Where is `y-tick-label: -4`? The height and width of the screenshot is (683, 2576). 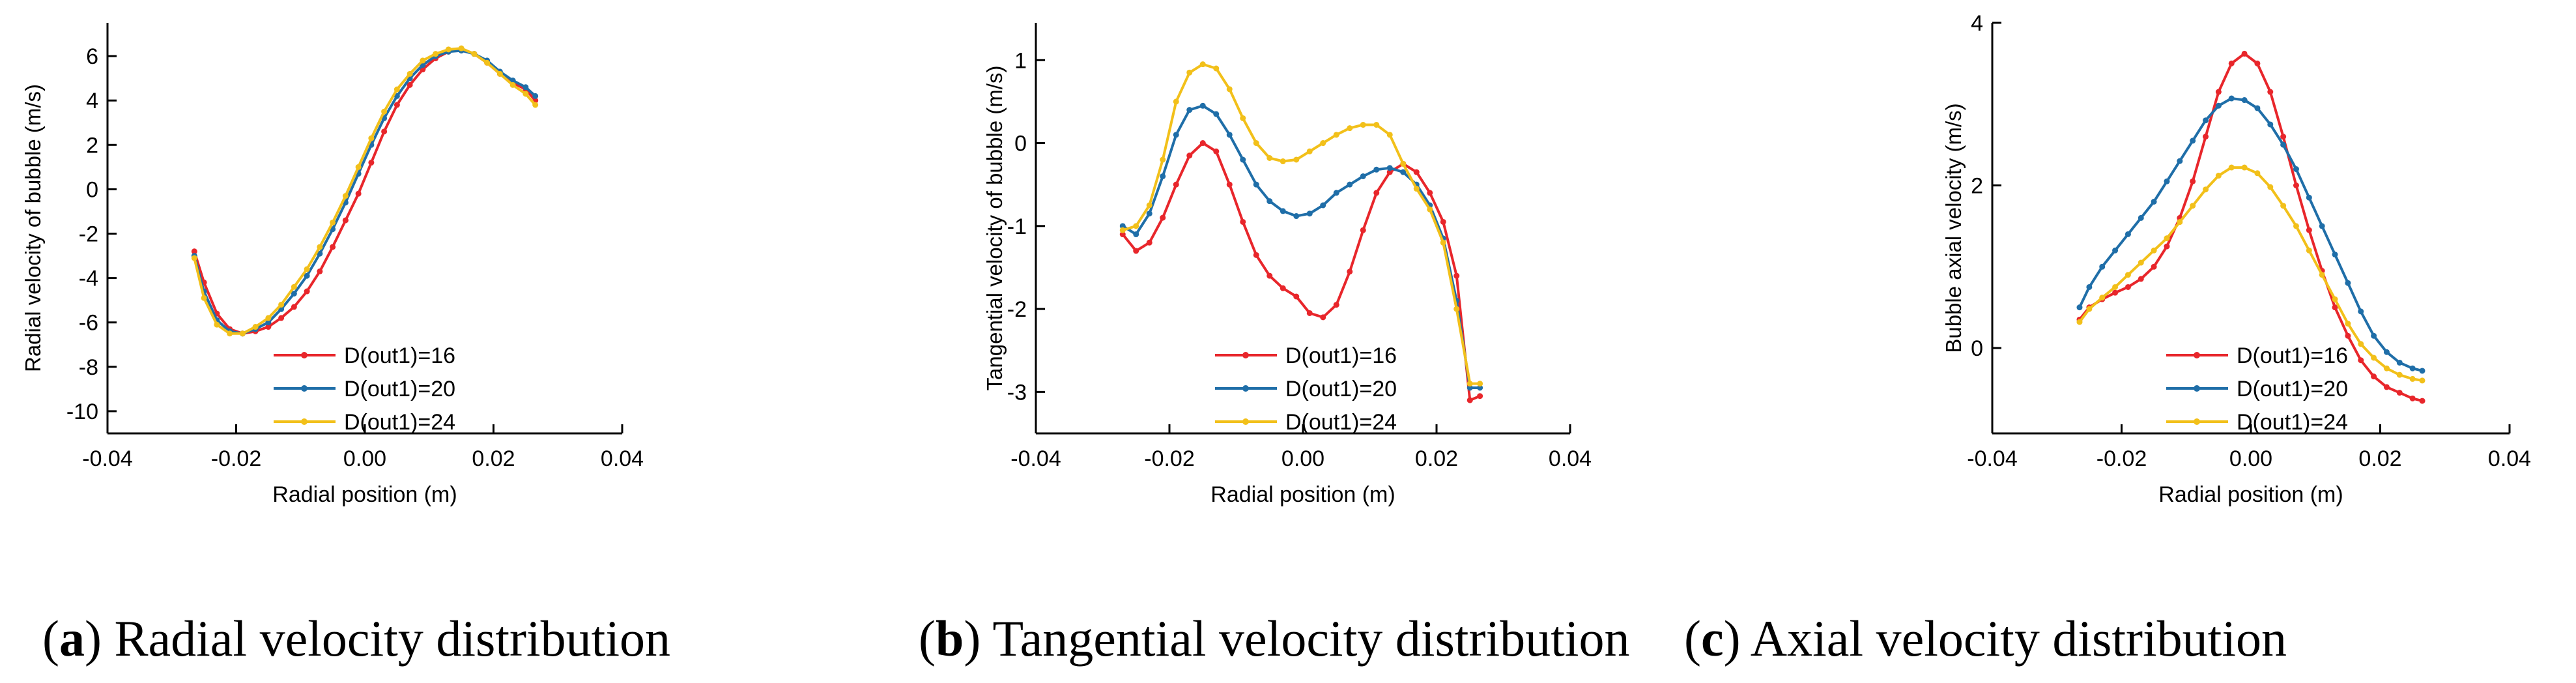 y-tick-label: -4 is located at coordinates (88, 279).